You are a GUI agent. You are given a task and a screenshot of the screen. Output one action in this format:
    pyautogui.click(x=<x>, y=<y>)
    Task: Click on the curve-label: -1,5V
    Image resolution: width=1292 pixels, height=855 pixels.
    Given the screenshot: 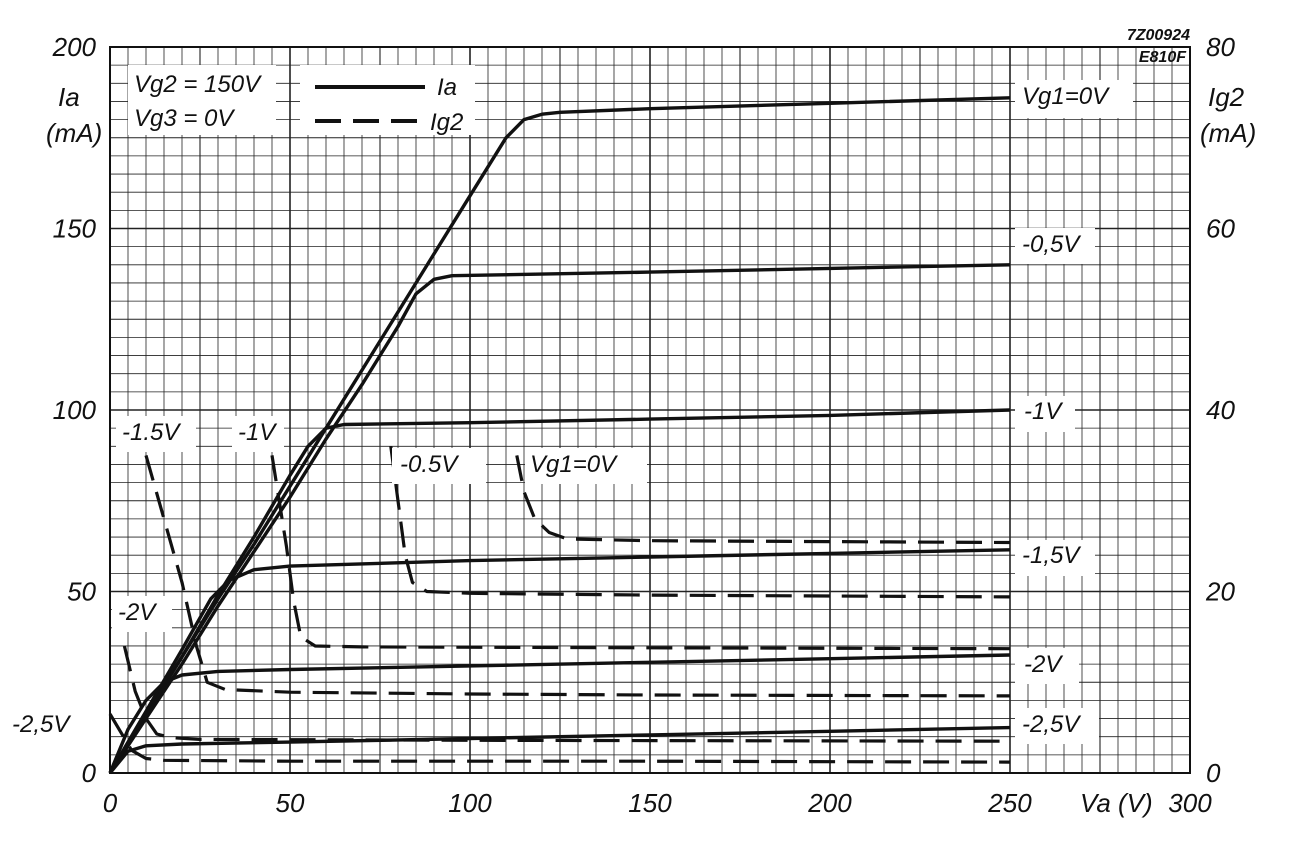 What is the action you would take?
    pyautogui.click(x=1051, y=555)
    